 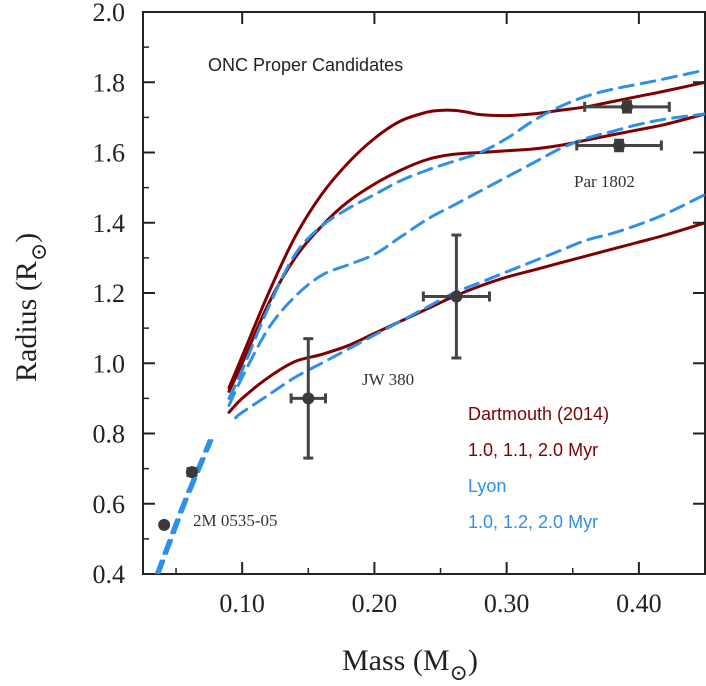 What do you see at coordinates (242, 603) in the screenshot?
I see `x-tick-label-0: 0.10` at bounding box center [242, 603].